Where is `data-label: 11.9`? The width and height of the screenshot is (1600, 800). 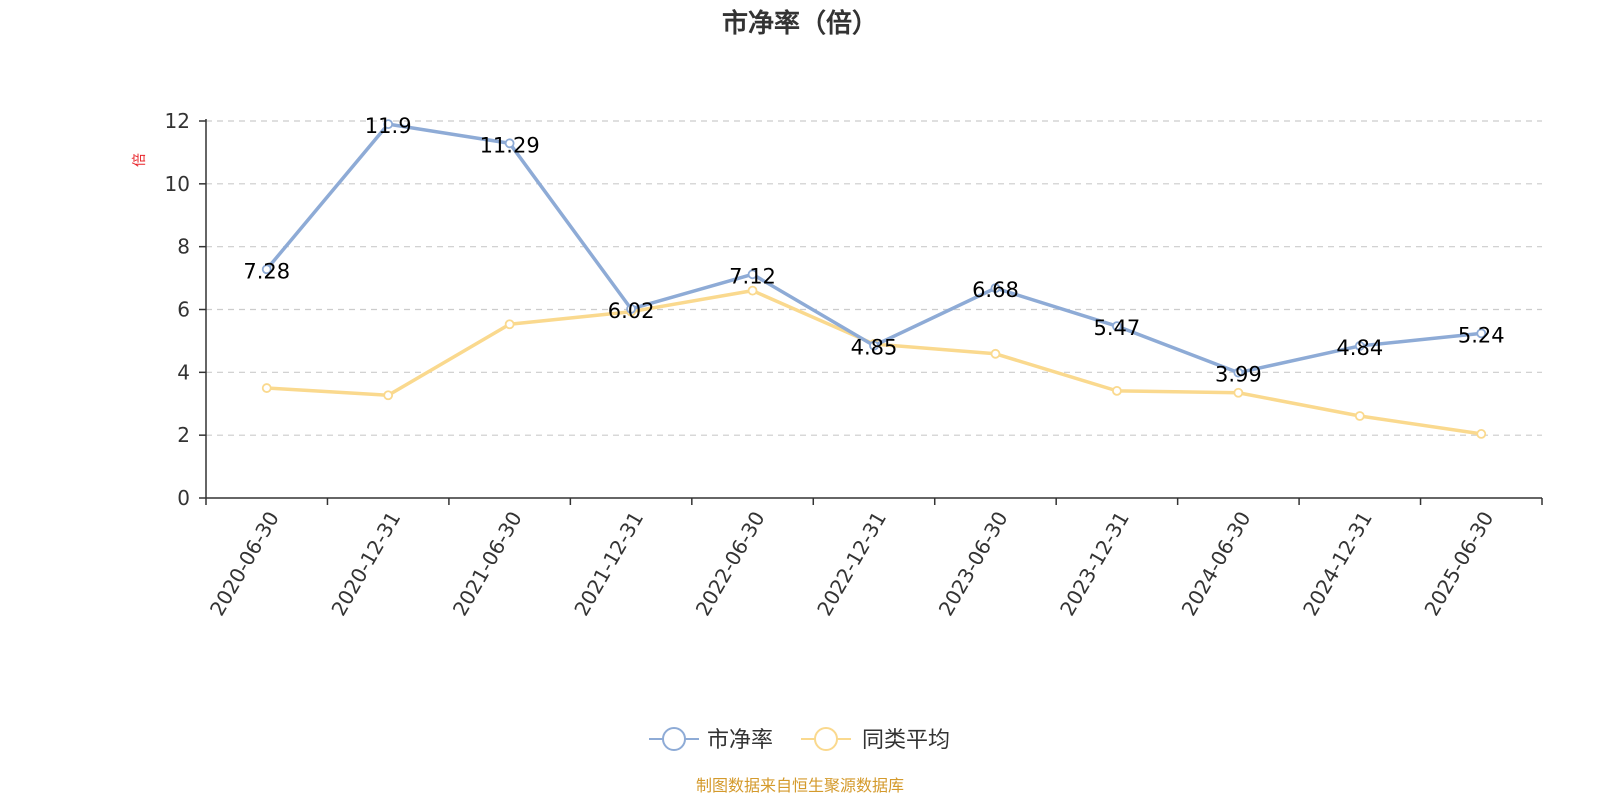
data-label: 11.9 is located at coordinates (388, 126).